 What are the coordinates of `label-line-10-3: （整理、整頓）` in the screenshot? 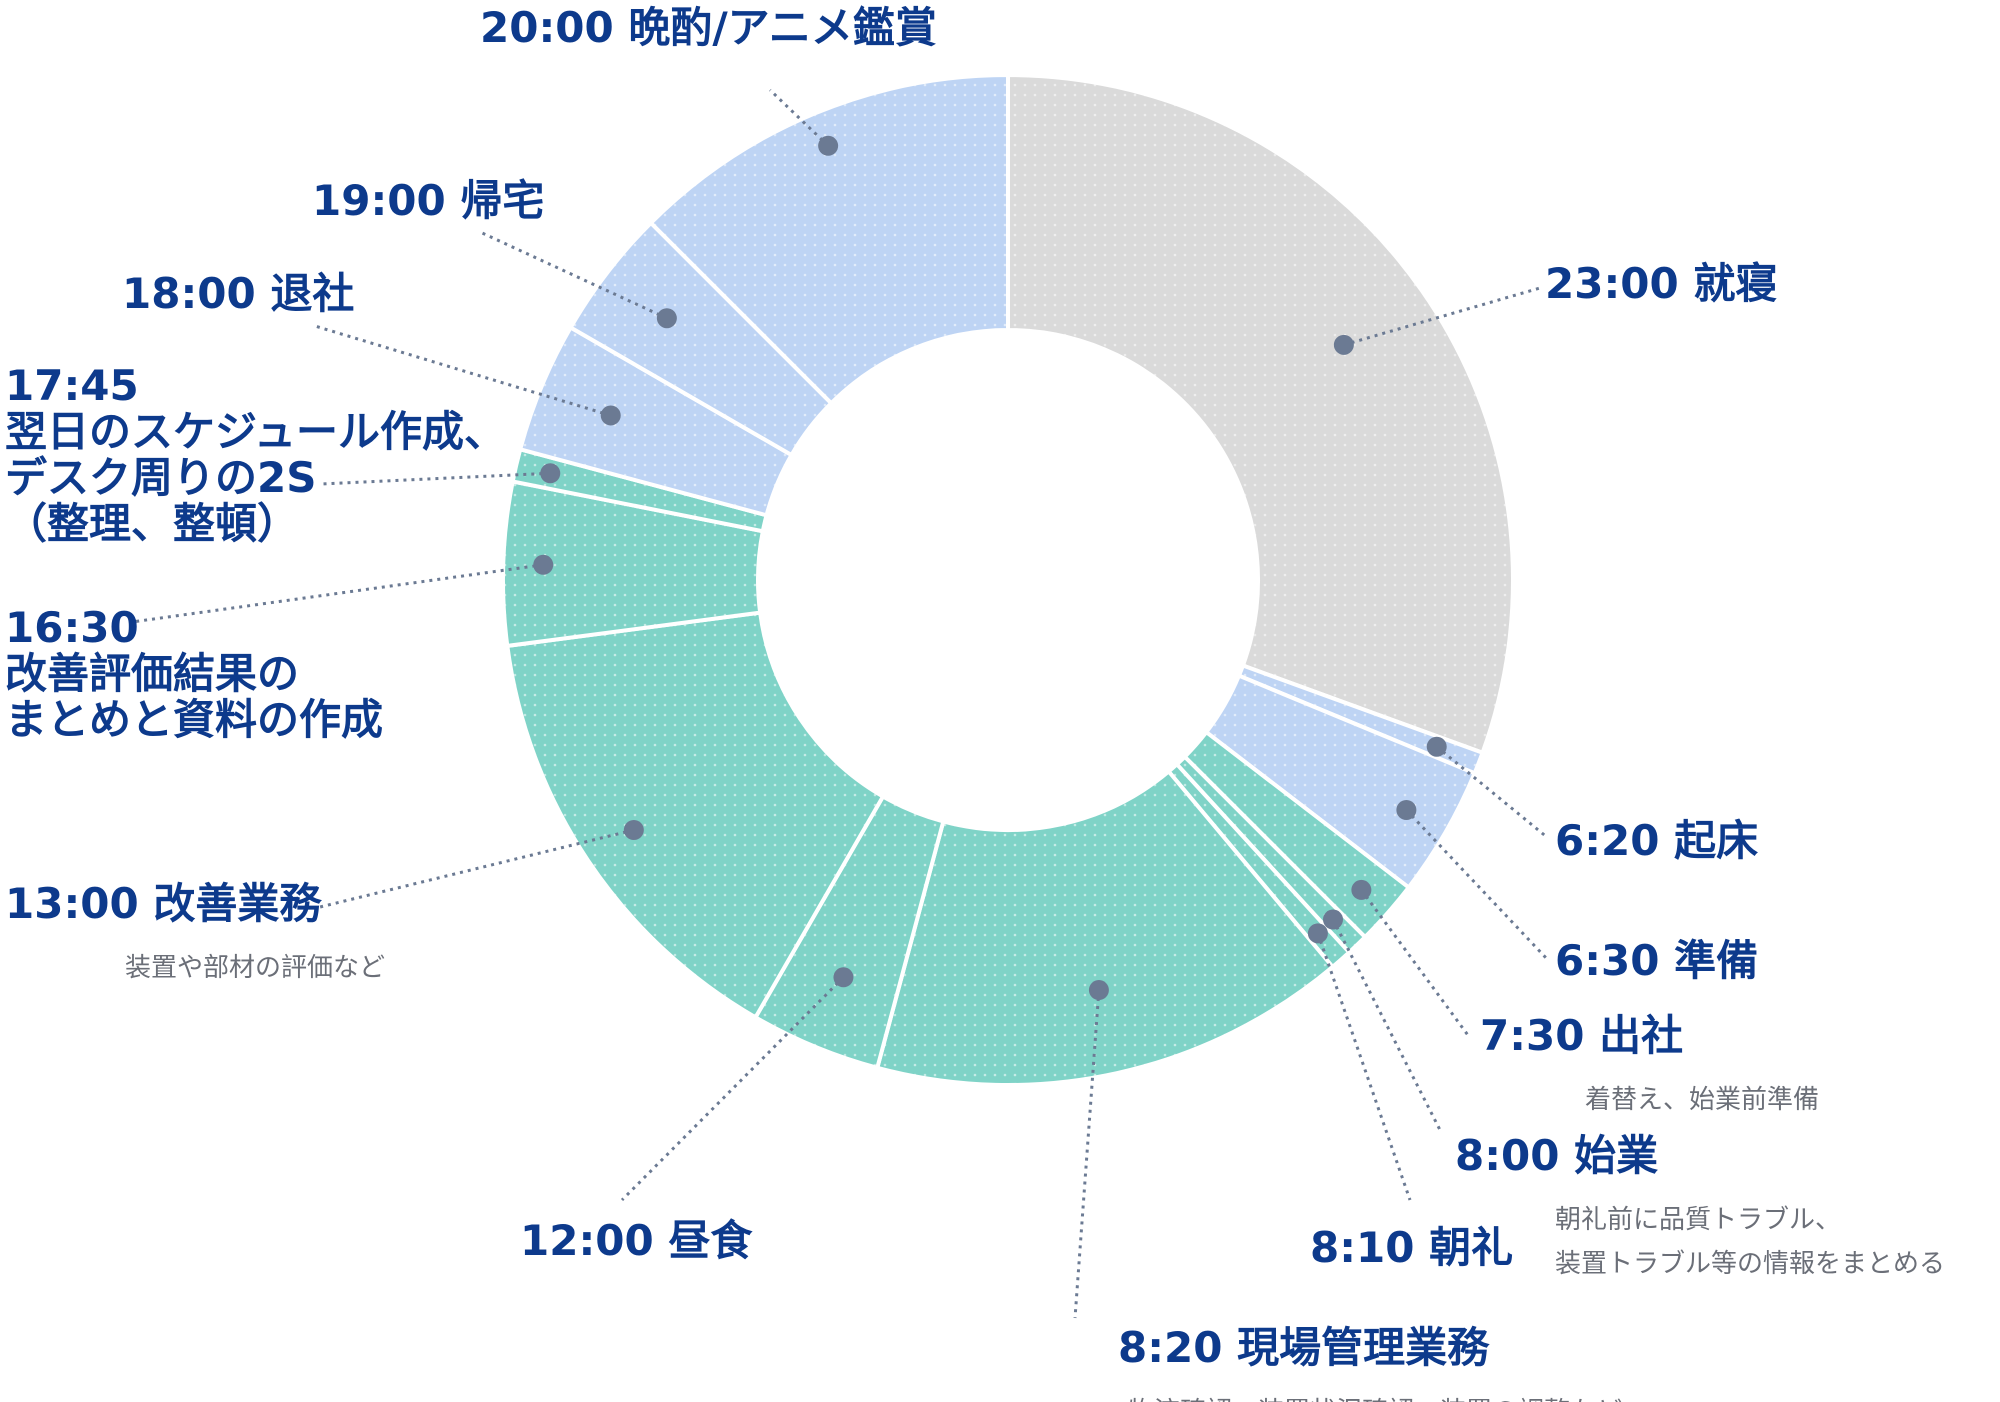 It's located at (152, 523).